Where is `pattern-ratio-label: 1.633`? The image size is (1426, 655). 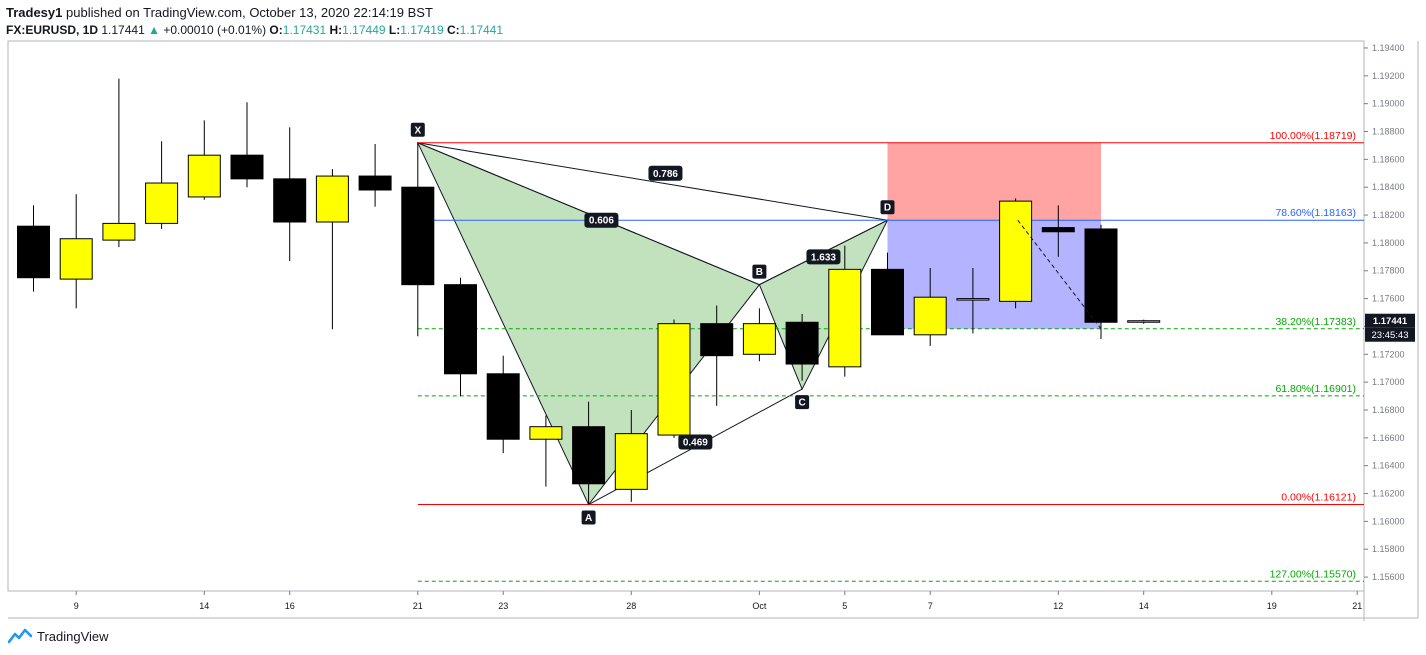 pattern-ratio-label: 1.633 is located at coordinates (823, 257).